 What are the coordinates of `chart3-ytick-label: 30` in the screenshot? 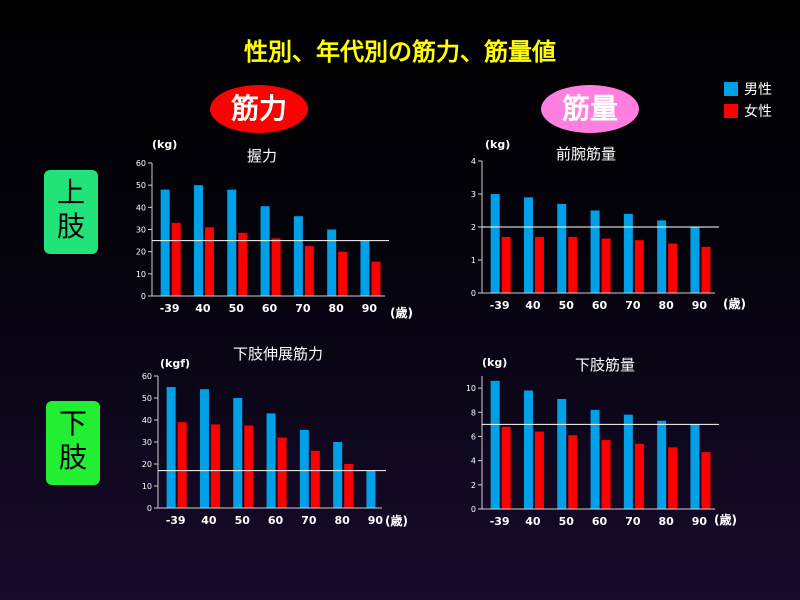 It's located at (147, 442).